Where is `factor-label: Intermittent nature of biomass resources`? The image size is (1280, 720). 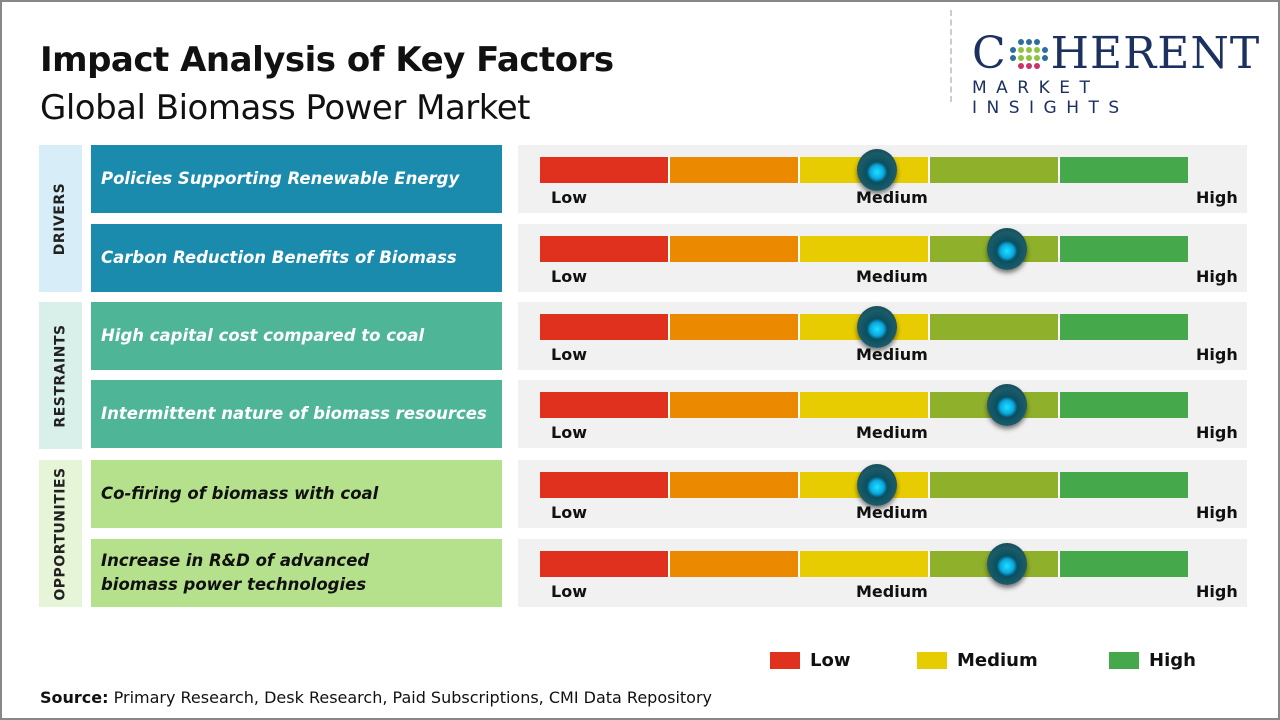 factor-label: Intermittent nature of biomass resources is located at coordinates (296, 414).